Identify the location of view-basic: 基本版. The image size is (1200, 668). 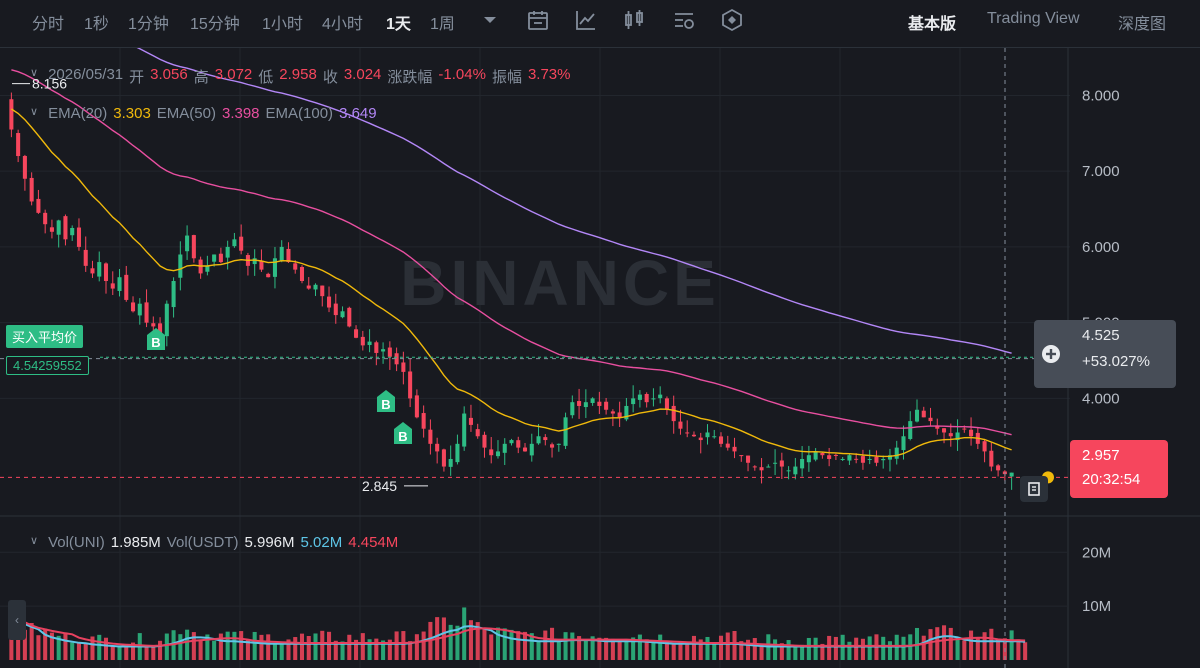
(932, 24).